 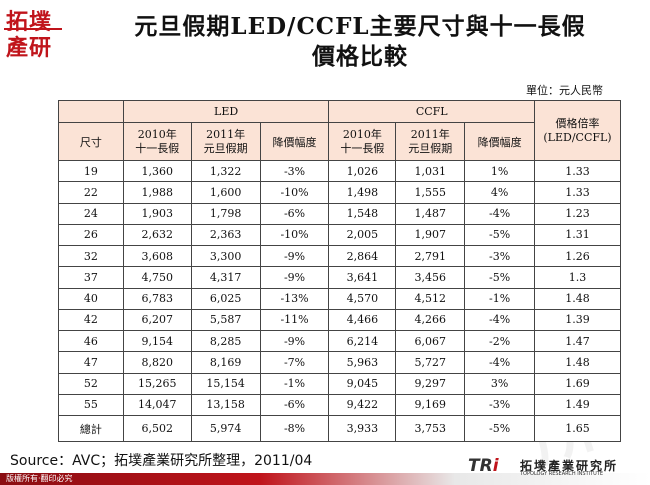 I want to click on cell-led-2010: 2,632, so click(x=157, y=235).